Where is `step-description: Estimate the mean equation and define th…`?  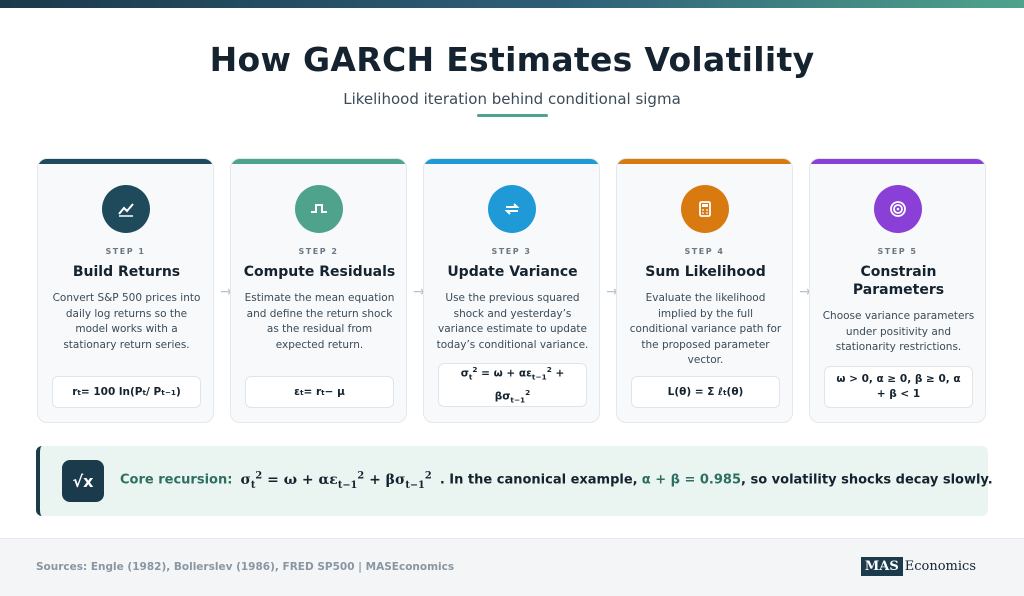
step-description: Estimate the mean equation and define th… is located at coordinates (319, 321).